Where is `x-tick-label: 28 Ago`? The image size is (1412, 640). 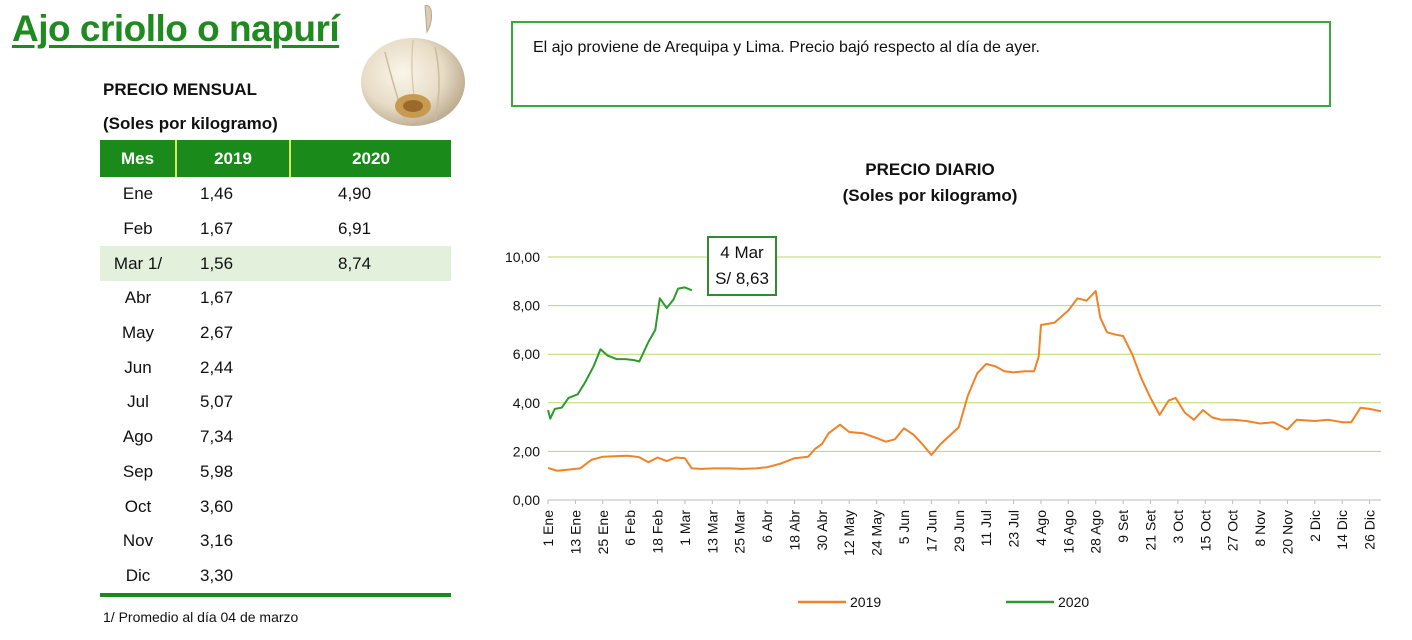 x-tick-label: 28 Ago is located at coordinates (1096, 532).